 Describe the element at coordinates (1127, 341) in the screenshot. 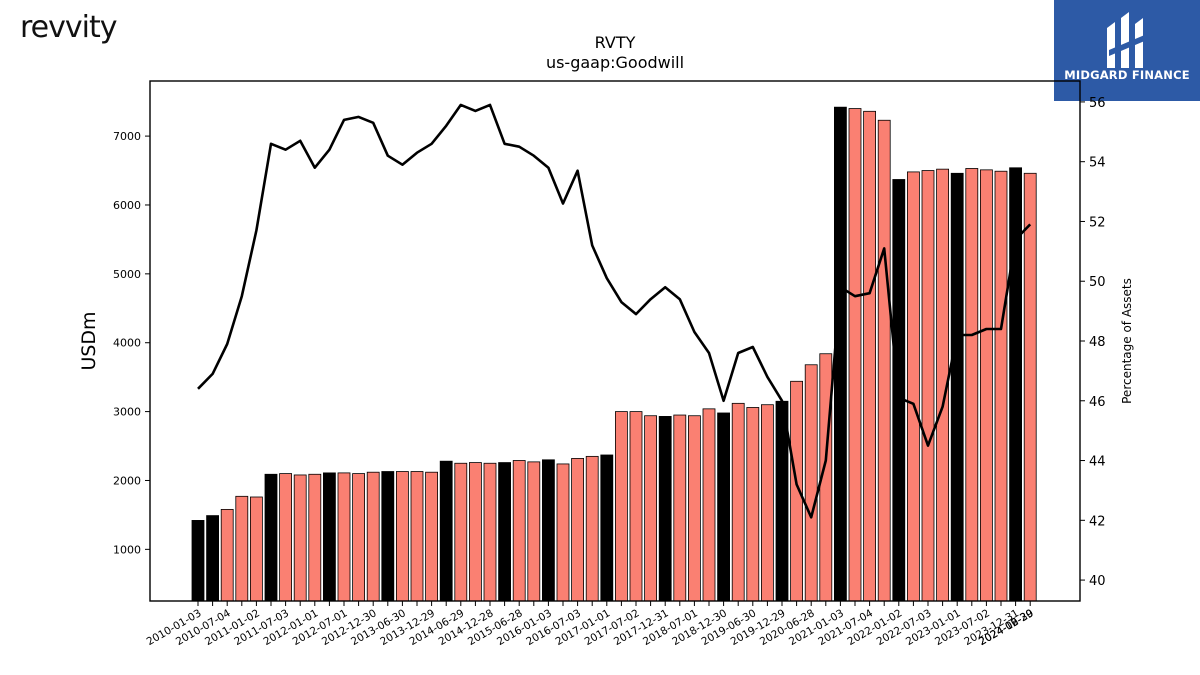

I see `y2-axis-label: Percentage of Assets` at that location.